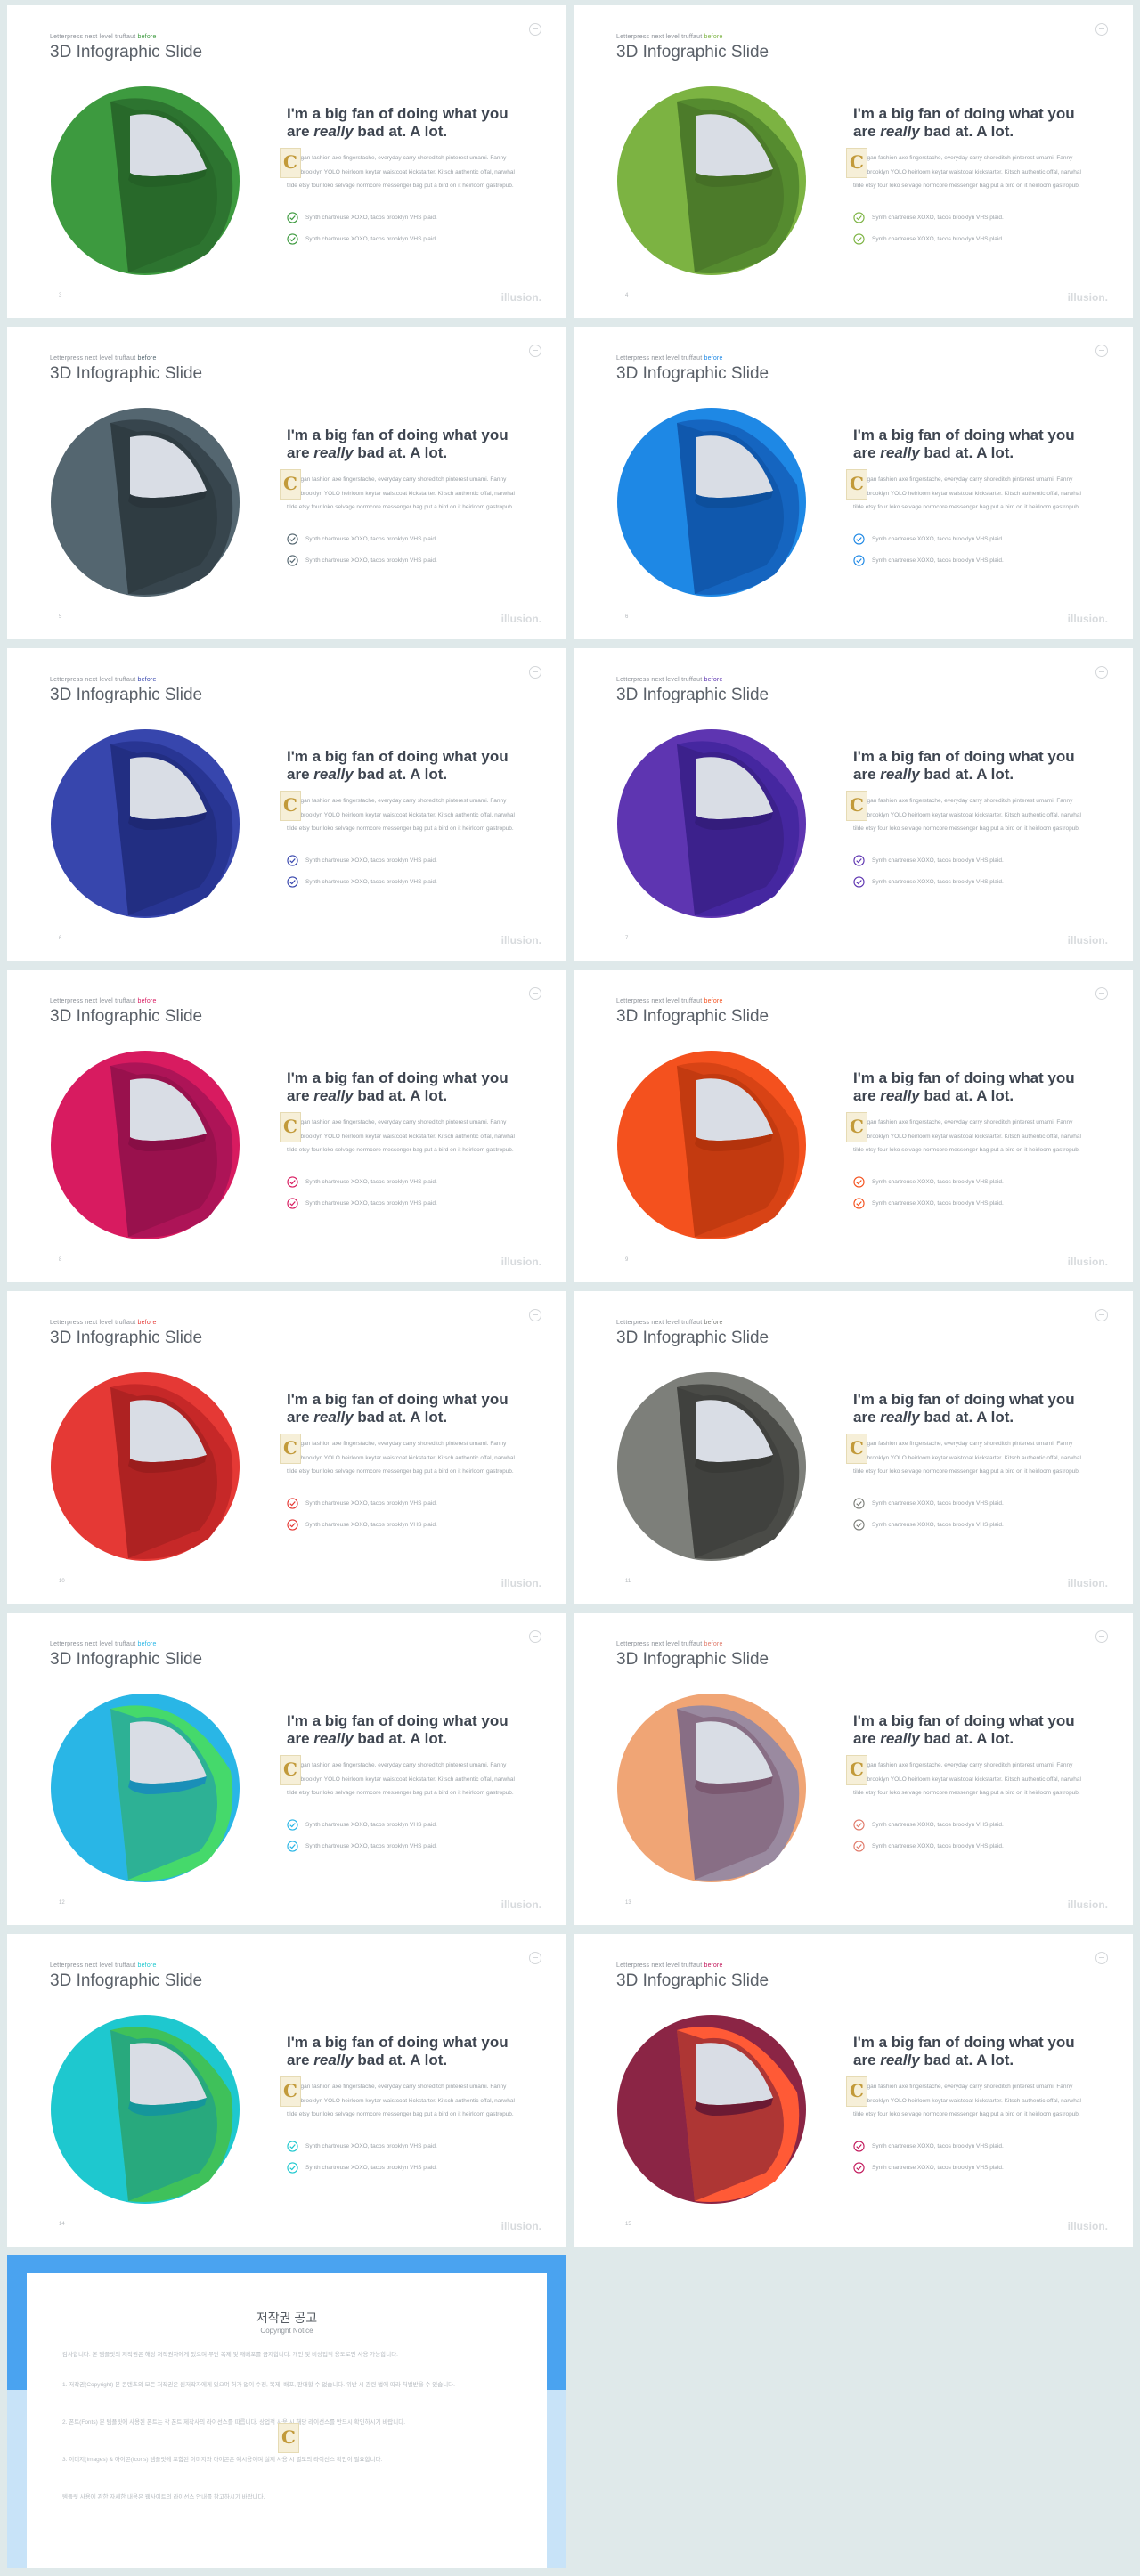  I want to click on watermark-badge: C, so click(856, 163).